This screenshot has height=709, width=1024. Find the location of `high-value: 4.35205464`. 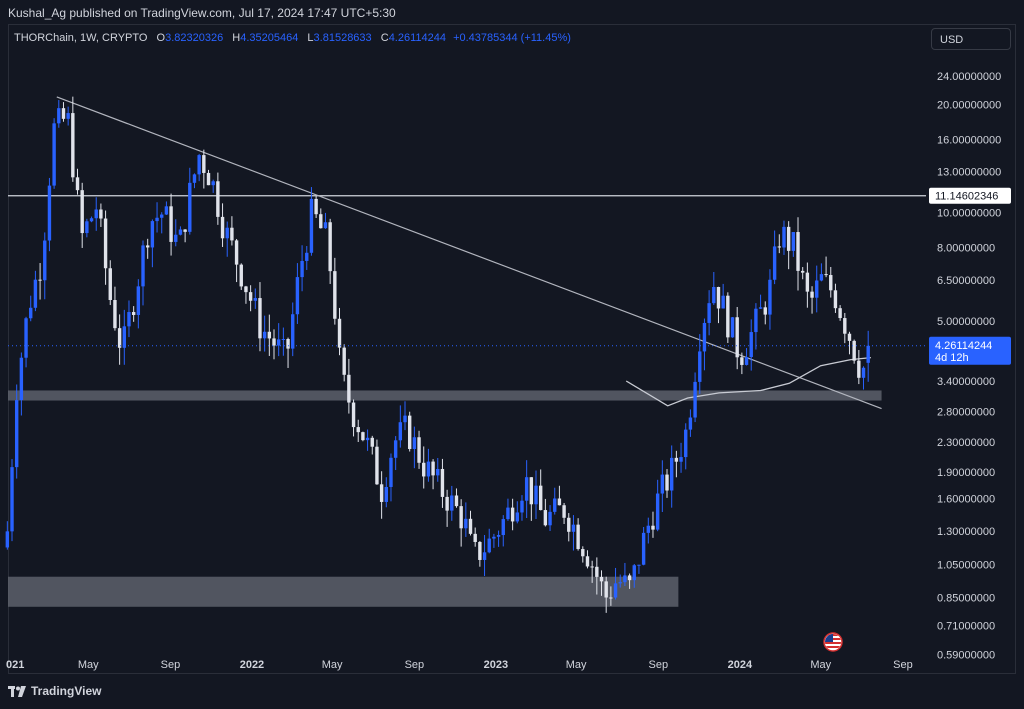

high-value: 4.35205464 is located at coordinates (269, 38).